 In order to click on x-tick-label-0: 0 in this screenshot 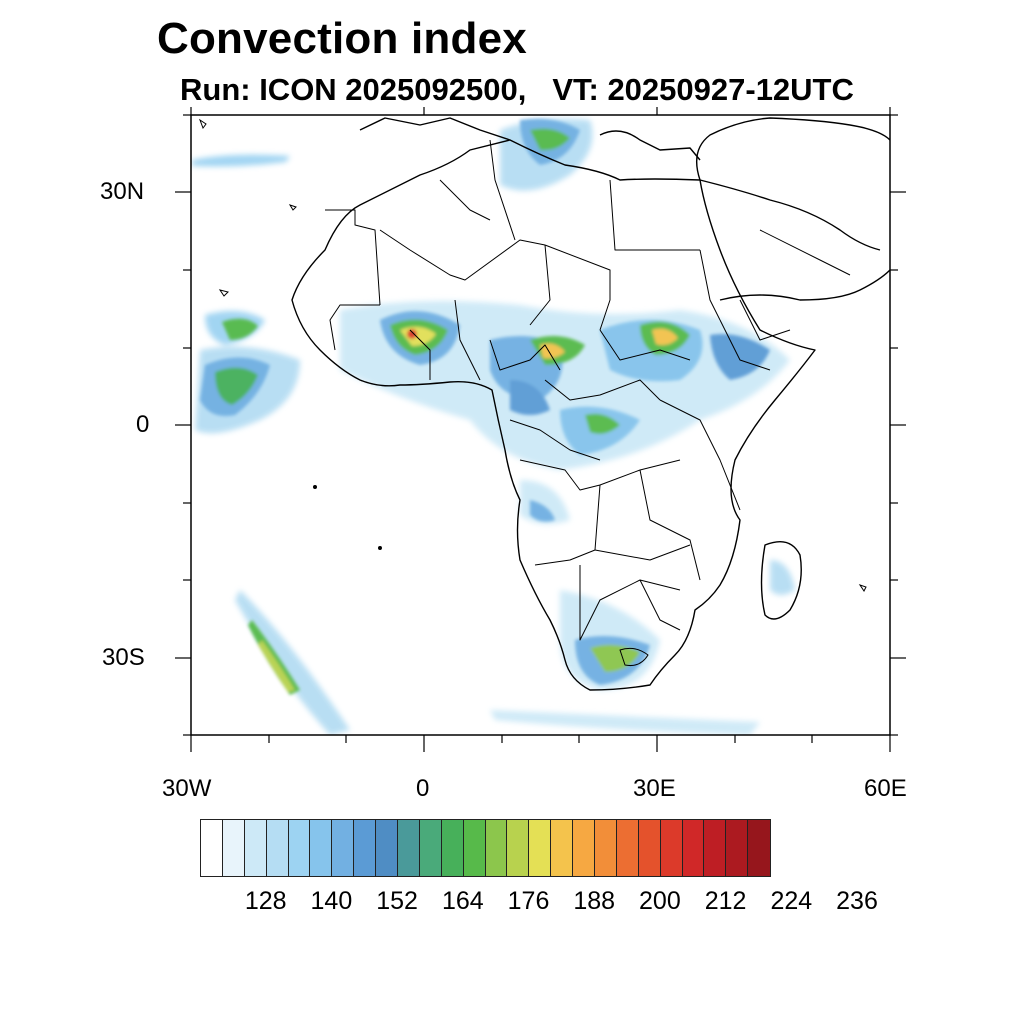, I will do `click(423, 788)`.